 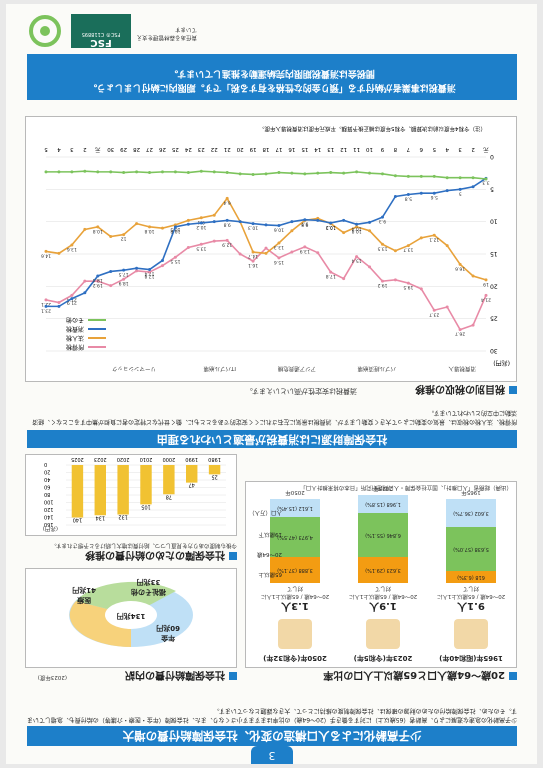 What do you see at coordinates (295, 570) in the screenshot?
I see `stack-segment: 3,888 (37.1%)` at bounding box center [295, 570].